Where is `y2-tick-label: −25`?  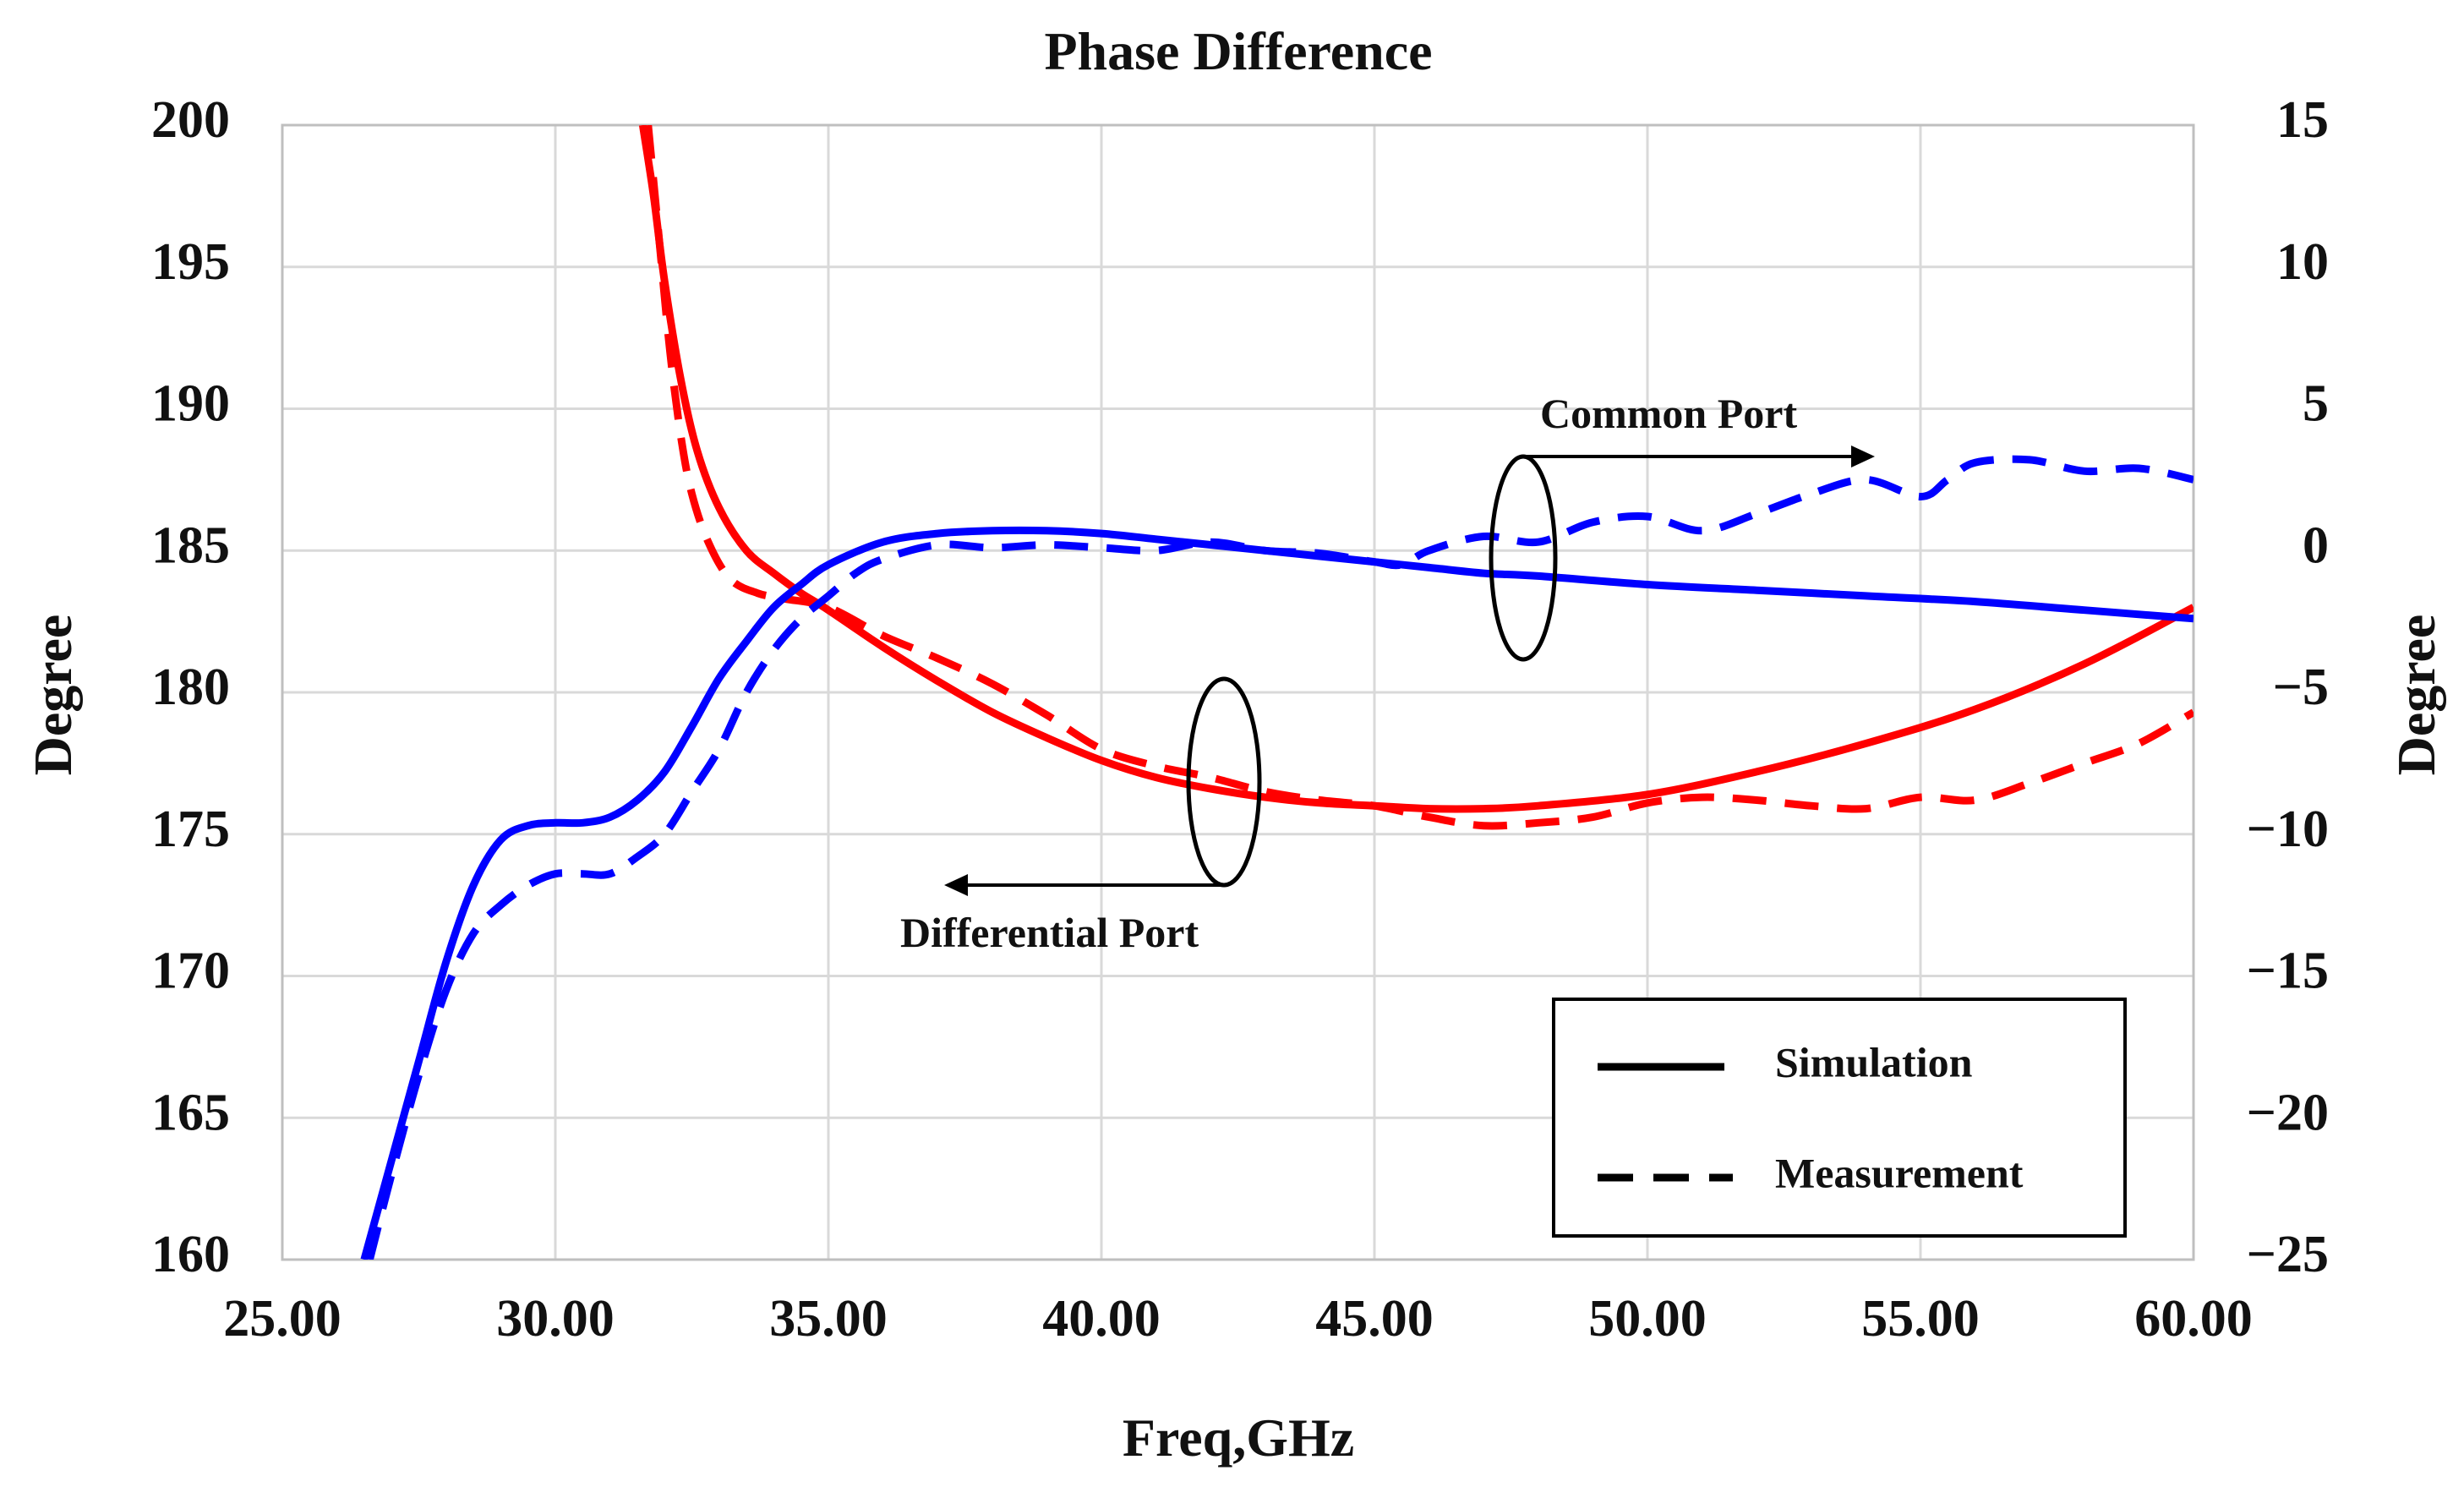 y2-tick-label: −25 is located at coordinates (2288, 1254).